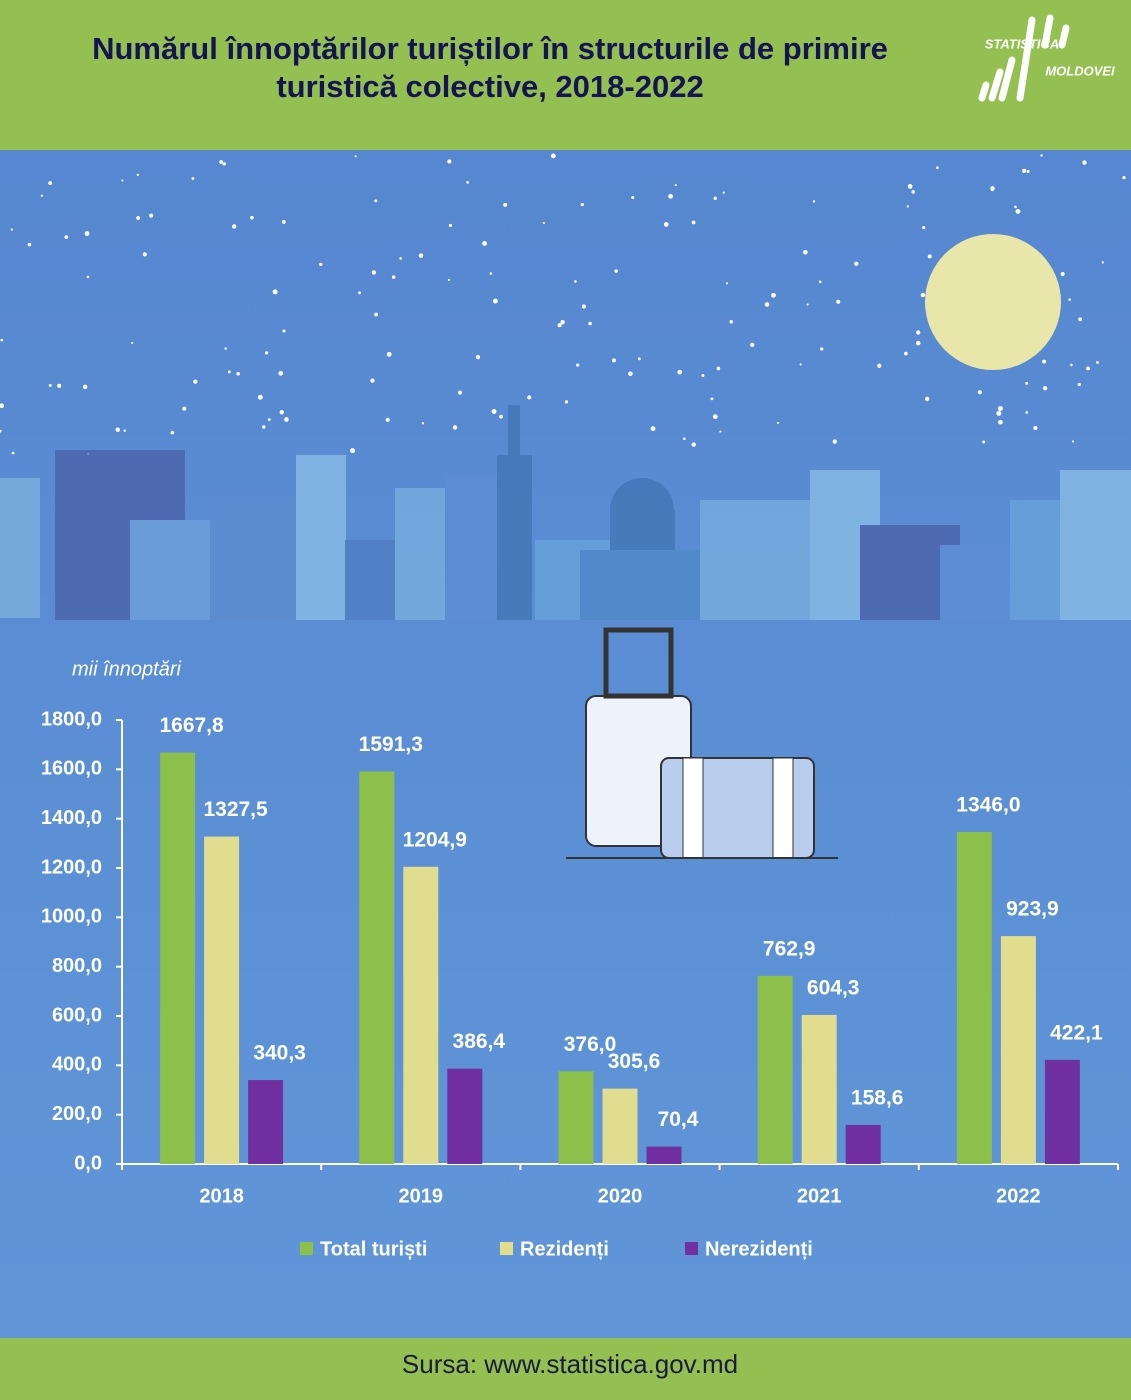  Describe the element at coordinates (71, 917) in the screenshot. I see `y-tick-label: 1000,0` at that location.